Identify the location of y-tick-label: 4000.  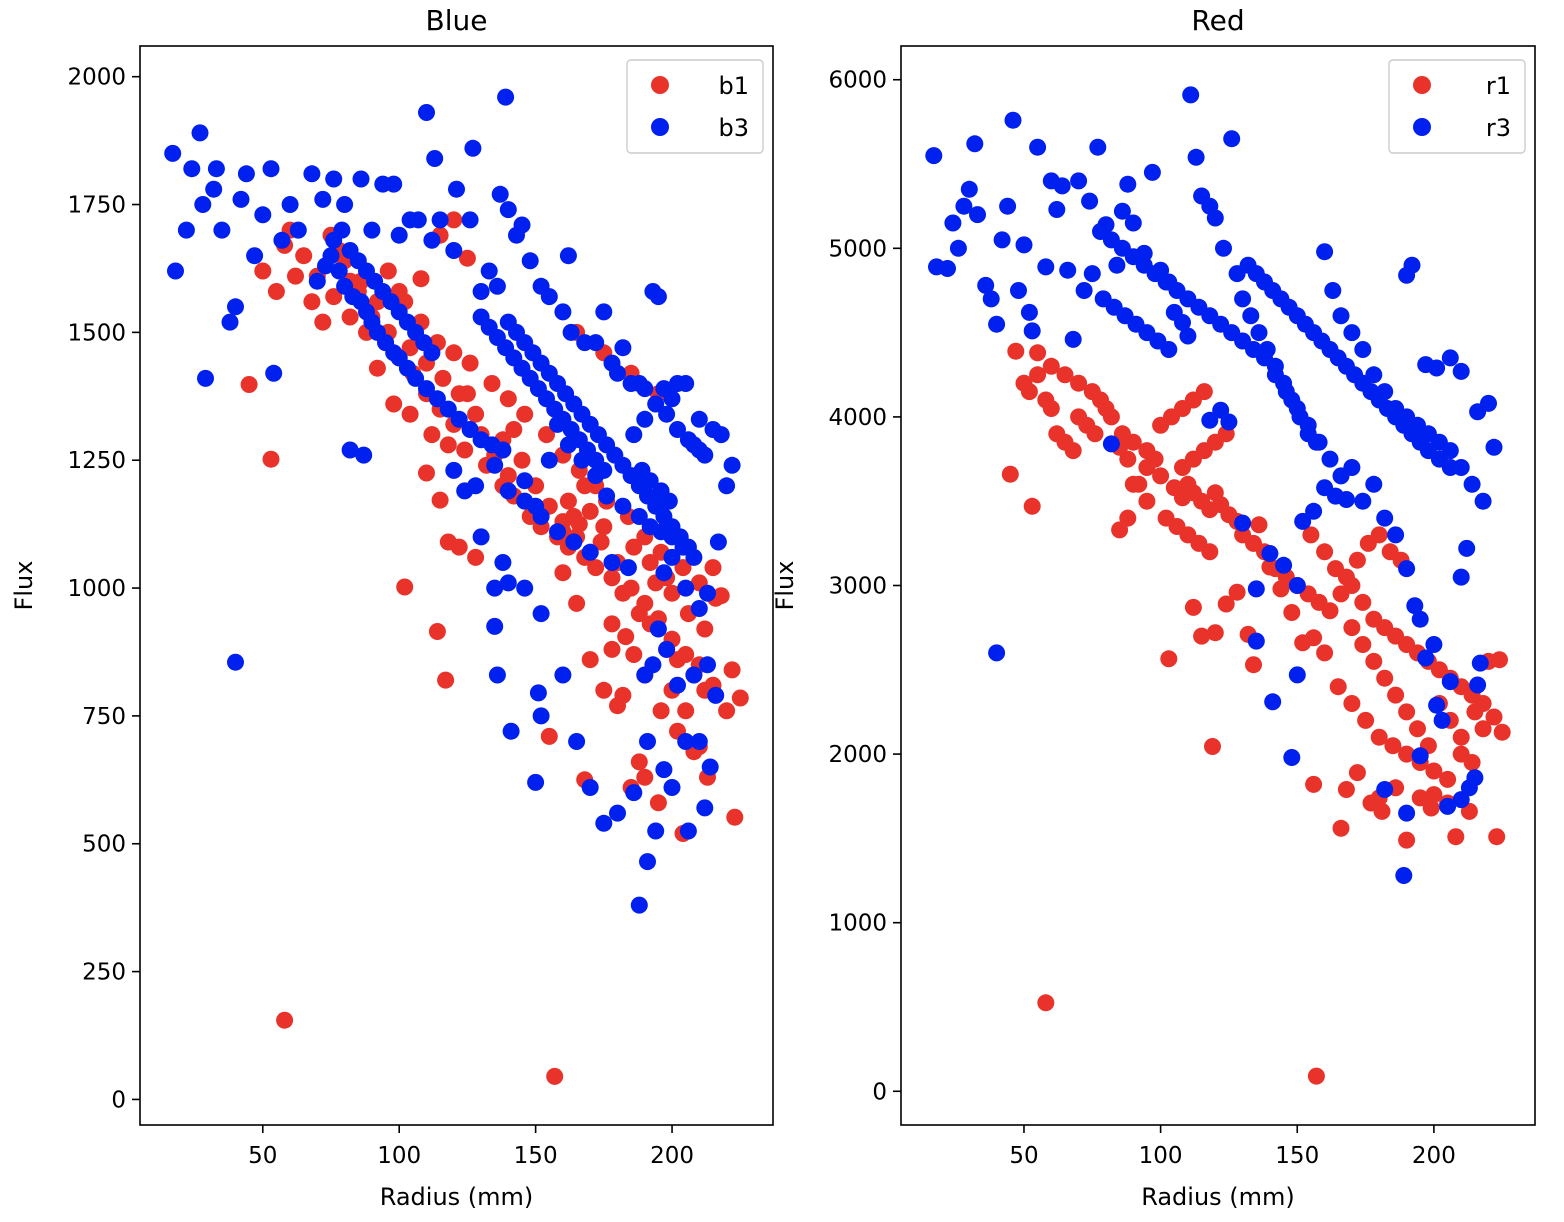
(857, 418).